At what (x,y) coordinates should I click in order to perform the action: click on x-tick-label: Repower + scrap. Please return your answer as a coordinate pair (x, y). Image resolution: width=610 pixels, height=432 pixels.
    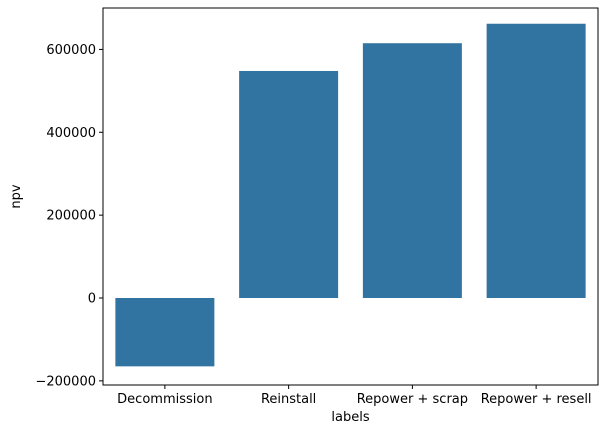
    Looking at the image, I should click on (412, 399).